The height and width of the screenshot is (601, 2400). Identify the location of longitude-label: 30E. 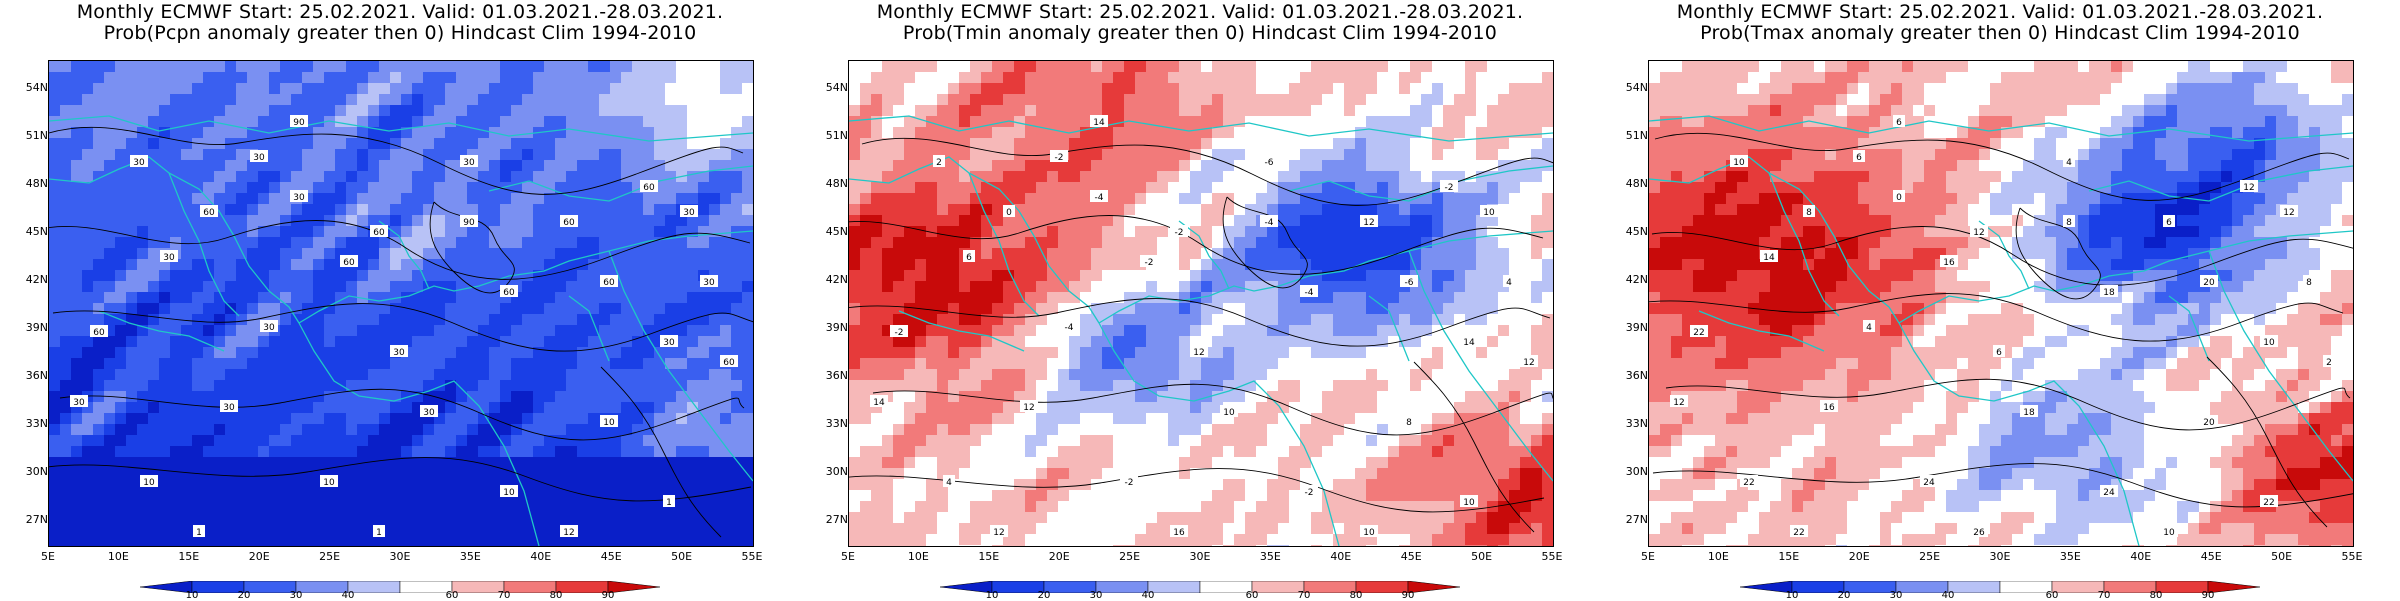
(1200, 556).